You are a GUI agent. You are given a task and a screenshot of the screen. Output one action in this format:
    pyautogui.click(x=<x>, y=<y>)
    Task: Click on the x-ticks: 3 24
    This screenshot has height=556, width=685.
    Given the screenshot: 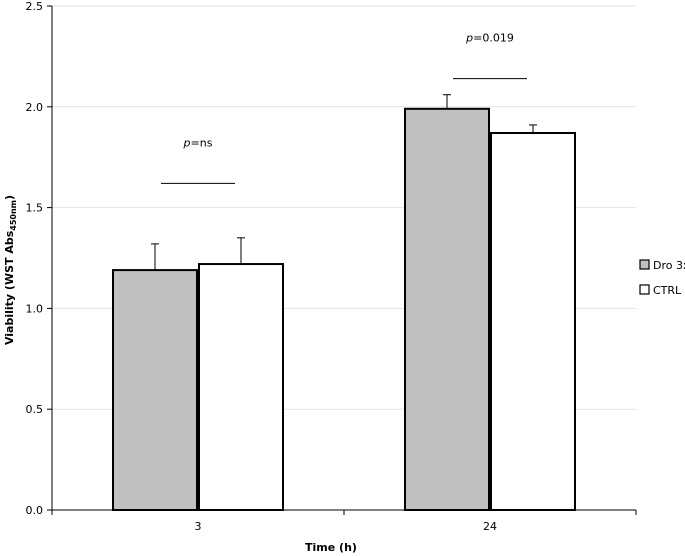 What is the action you would take?
    pyautogui.click(x=344, y=521)
    